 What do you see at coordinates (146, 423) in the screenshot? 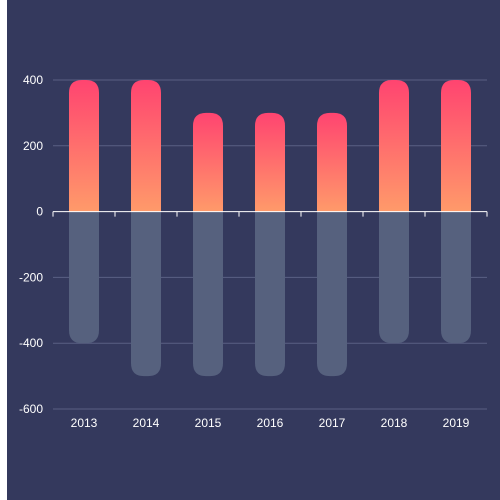
I see `x-tick-label: 2014` at bounding box center [146, 423].